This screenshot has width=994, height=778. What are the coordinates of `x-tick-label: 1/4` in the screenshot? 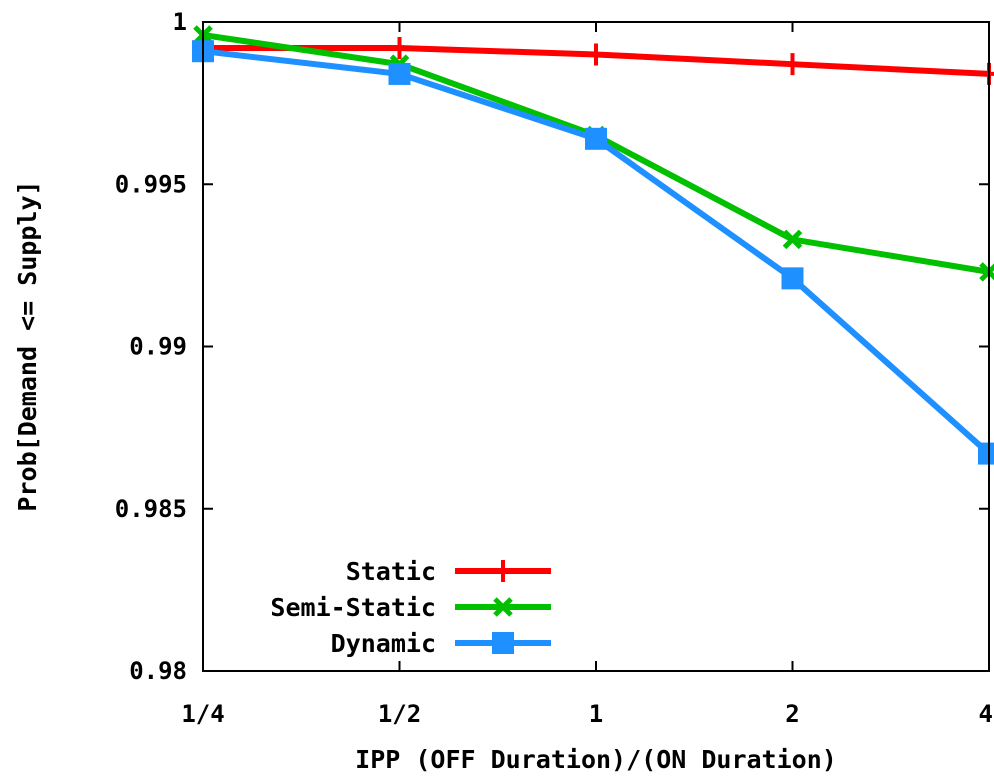 It's located at (202, 714).